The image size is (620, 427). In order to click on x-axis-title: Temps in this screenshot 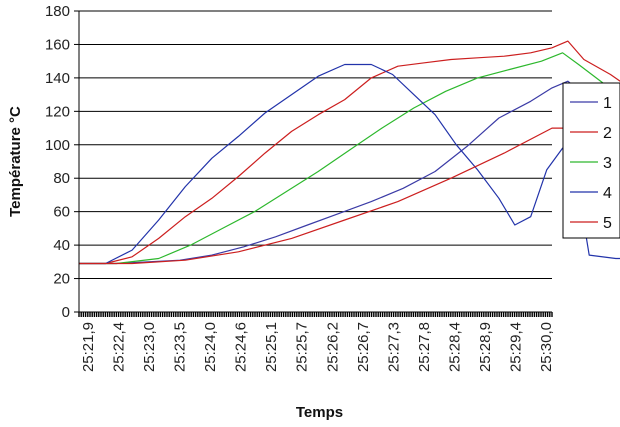, I will do `click(319, 412)`.